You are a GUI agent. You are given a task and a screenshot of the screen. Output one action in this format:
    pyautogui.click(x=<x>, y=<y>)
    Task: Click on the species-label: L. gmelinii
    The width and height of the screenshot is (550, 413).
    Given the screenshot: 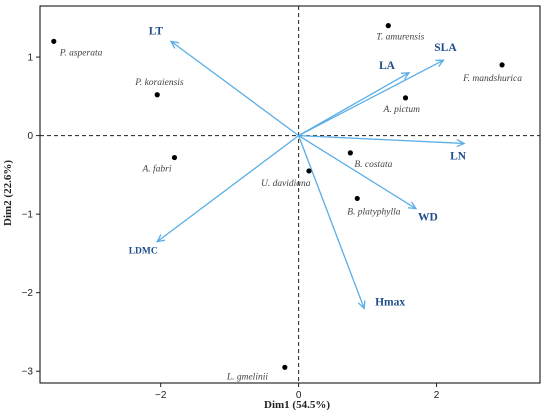 What is the action you would take?
    pyautogui.click(x=247, y=377)
    